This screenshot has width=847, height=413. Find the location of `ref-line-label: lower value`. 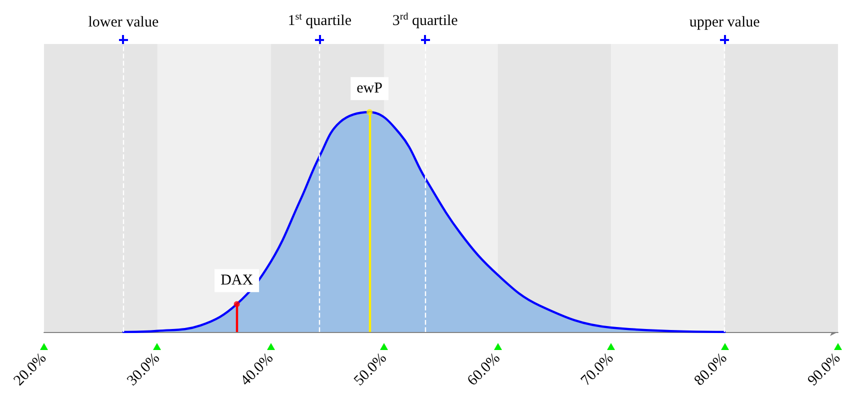

ref-line-label: lower value is located at coordinates (123, 22).